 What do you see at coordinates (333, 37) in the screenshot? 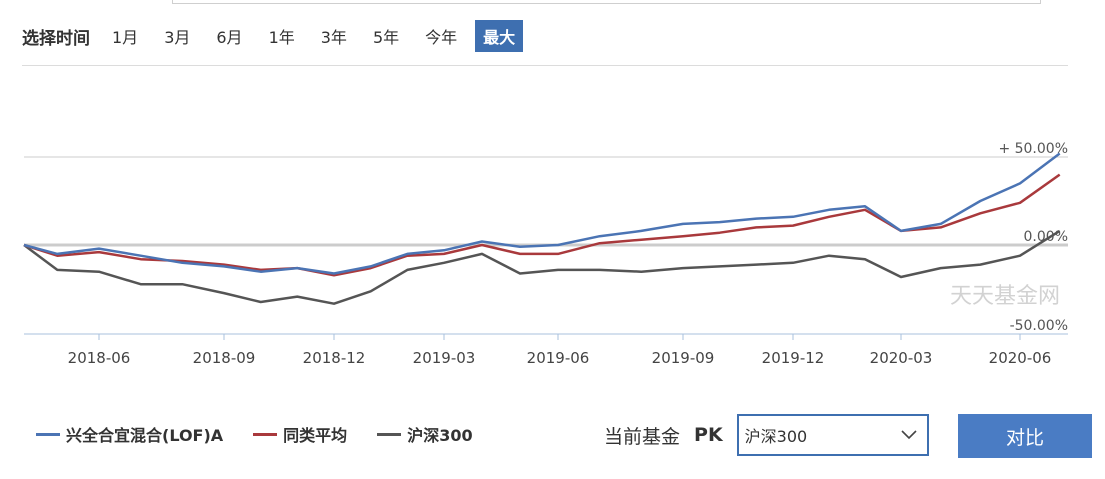
I see `range-option-3y: 3年` at bounding box center [333, 37].